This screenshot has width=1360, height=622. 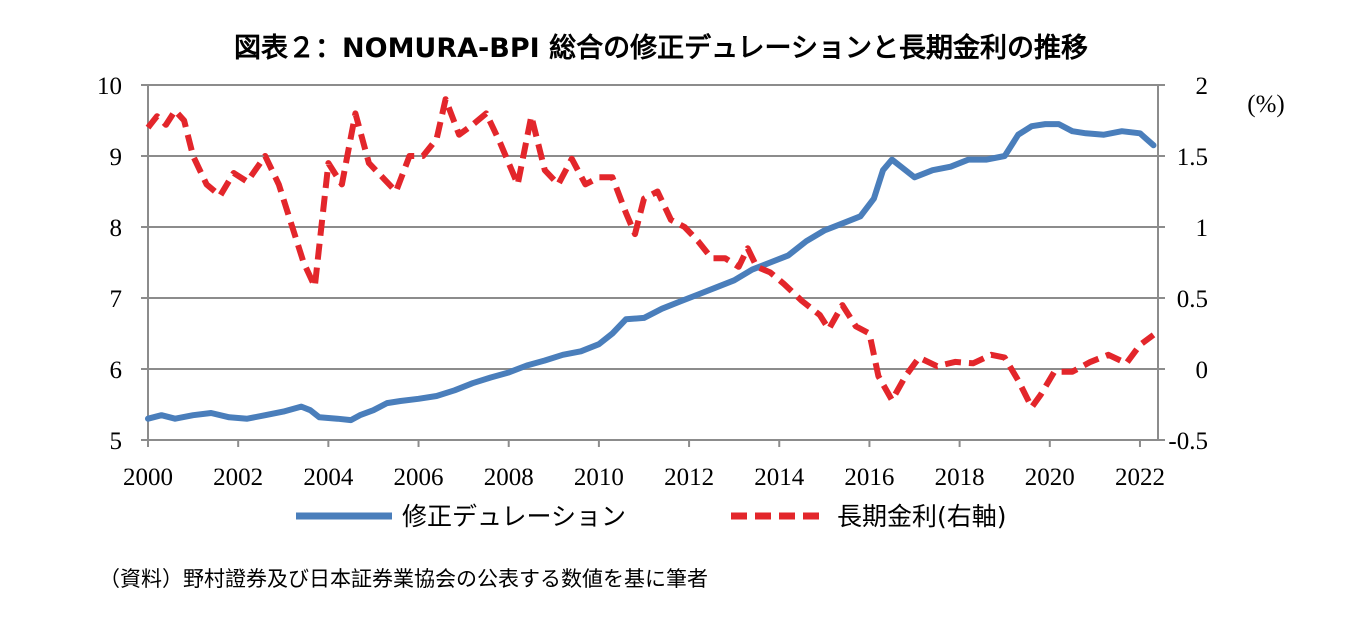 I want to click on x-tick-label-2: 2004, so click(x=328, y=477).